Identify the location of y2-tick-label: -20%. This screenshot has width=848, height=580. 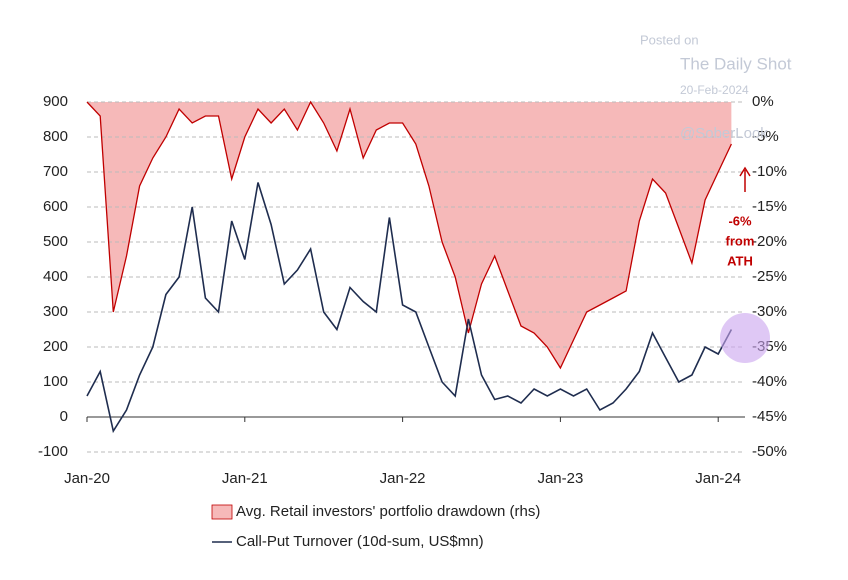
(769, 241).